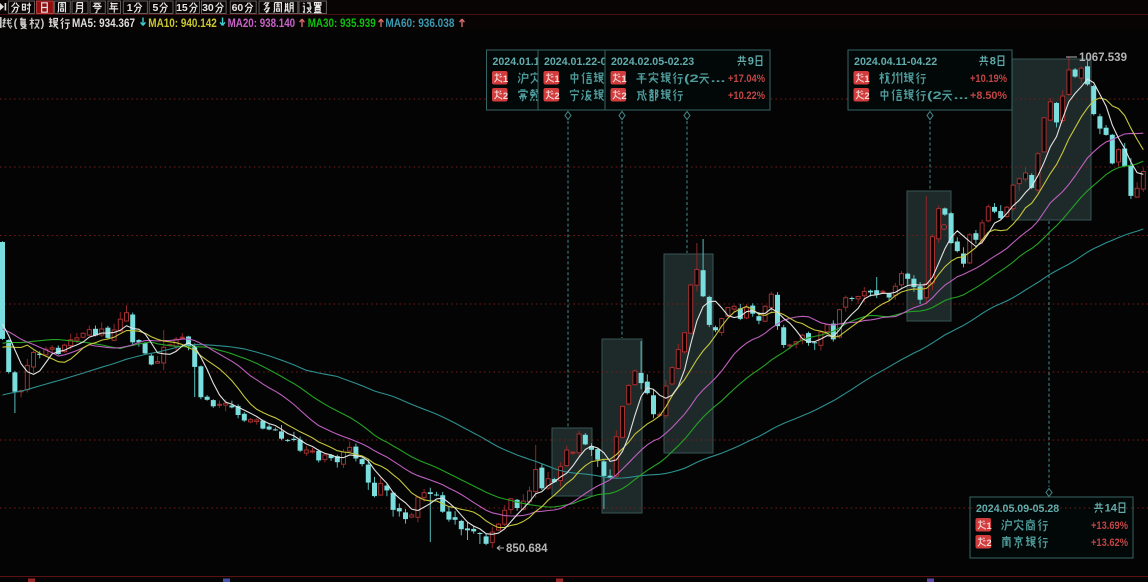 This screenshot has height=582, width=1148. I want to click on svg-text: 60, so click(238, 8).